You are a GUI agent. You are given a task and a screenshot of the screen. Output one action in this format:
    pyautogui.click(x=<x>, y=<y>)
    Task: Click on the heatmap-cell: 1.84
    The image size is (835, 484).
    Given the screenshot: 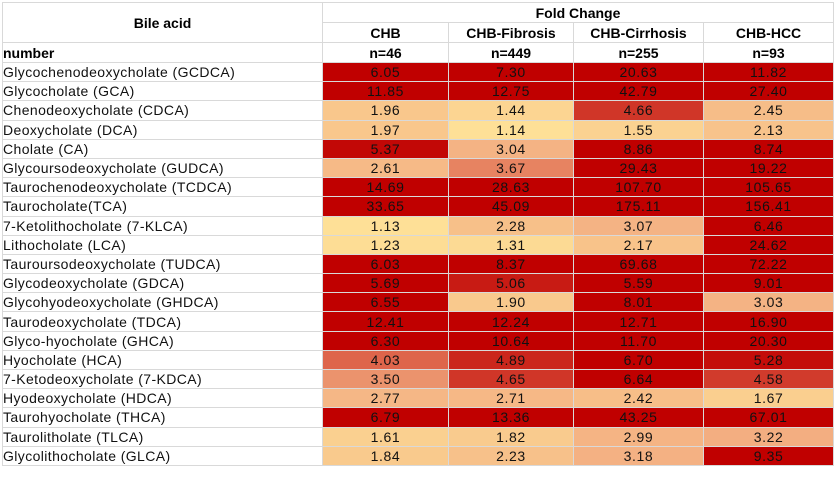 What is the action you would take?
    pyautogui.click(x=385, y=455)
    